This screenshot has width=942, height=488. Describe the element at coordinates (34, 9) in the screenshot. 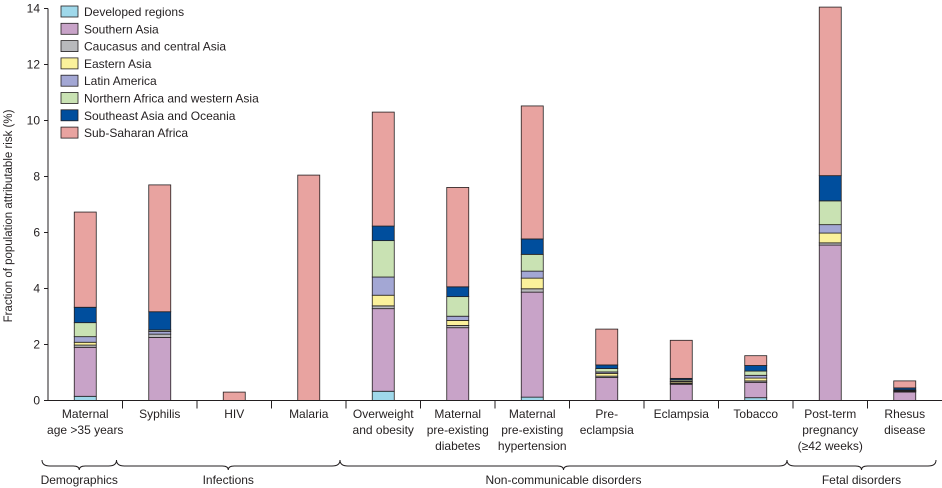

I see `y-tick-label: 14` at that location.